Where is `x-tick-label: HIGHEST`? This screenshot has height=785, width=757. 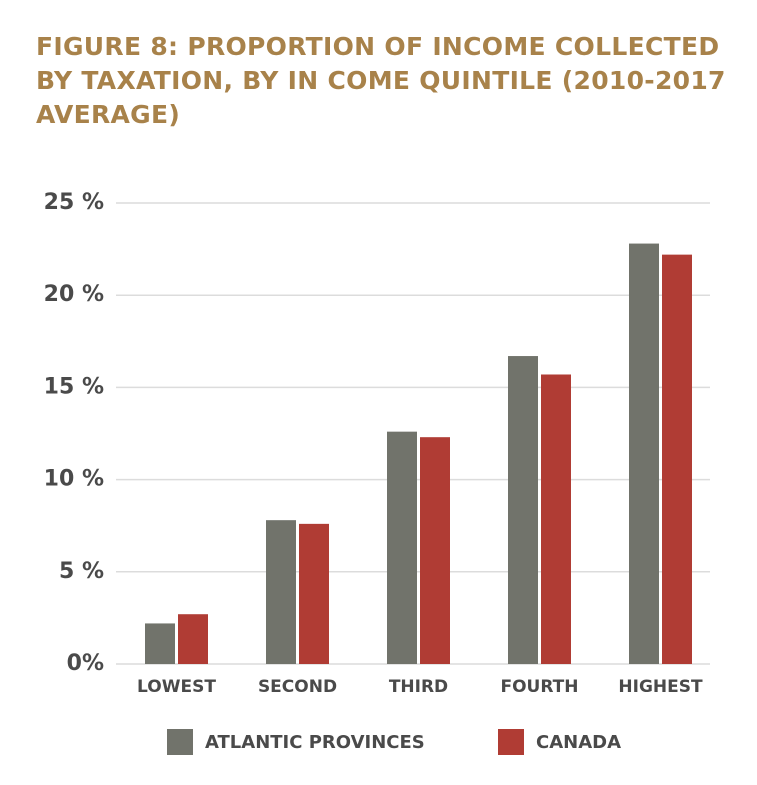
x-tick-label: HIGHEST is located at coordinates (660, 687).